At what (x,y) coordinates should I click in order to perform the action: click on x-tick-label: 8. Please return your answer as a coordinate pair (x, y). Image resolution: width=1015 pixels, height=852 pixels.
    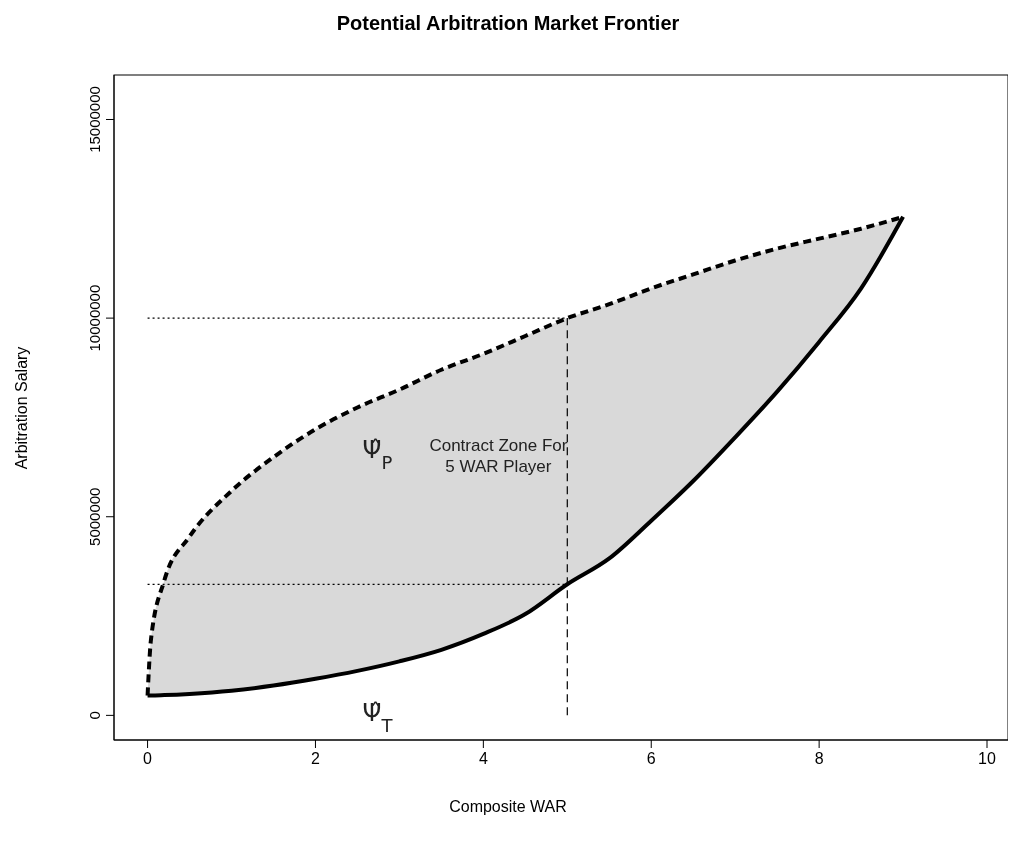
    Looking at the image, I should click on (819, 758).